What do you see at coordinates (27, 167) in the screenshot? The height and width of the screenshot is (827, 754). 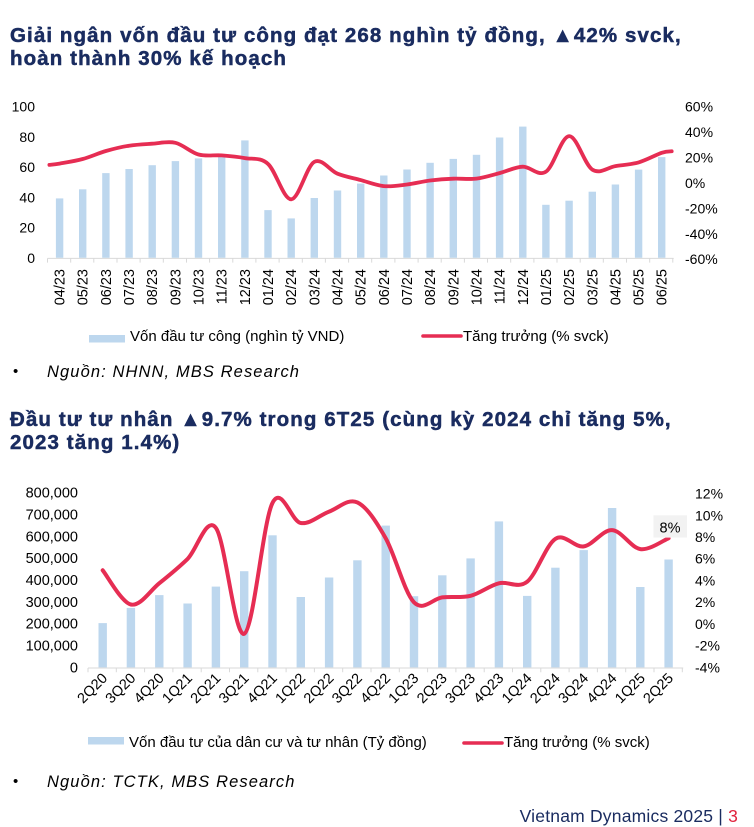 I see `svg-text: 60` at bounding box center [27, 167].